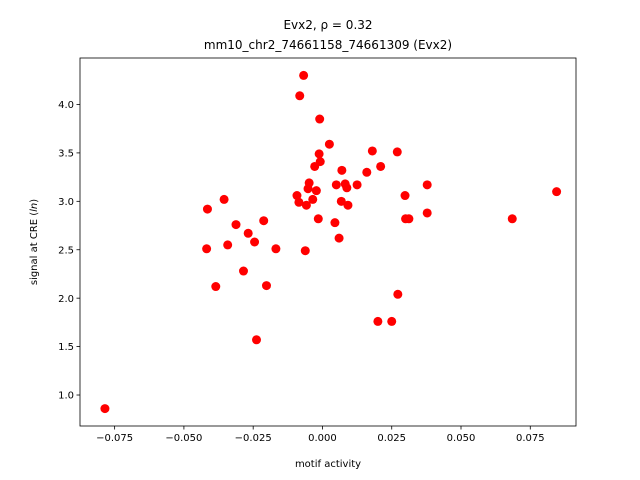 This screenshot has height=480, width=640. I want to click on x-axis-label: motif activity, so click(328, 464).